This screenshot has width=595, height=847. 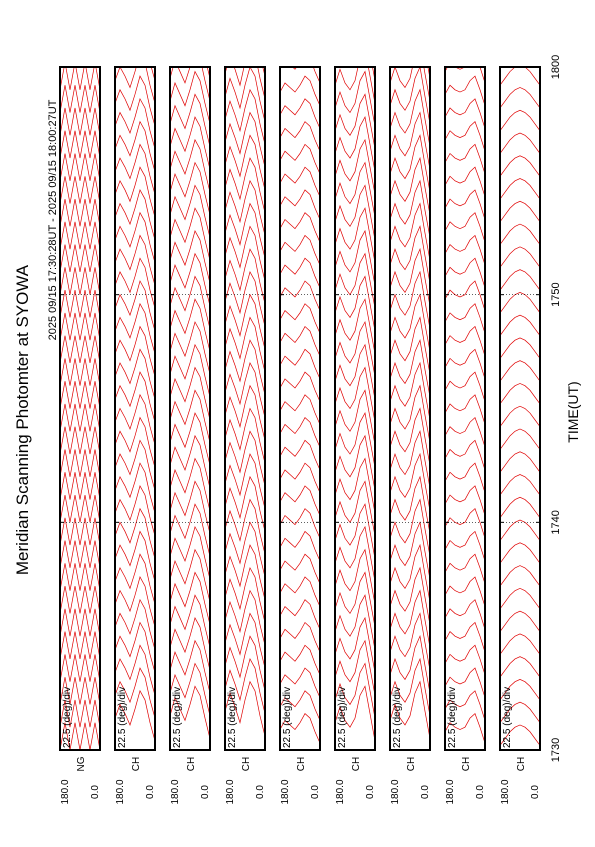 What do you see at coordinates (556, 750) in the screenshot?
I see `x-tick-label: 1730` at bounding box center [556, 750].